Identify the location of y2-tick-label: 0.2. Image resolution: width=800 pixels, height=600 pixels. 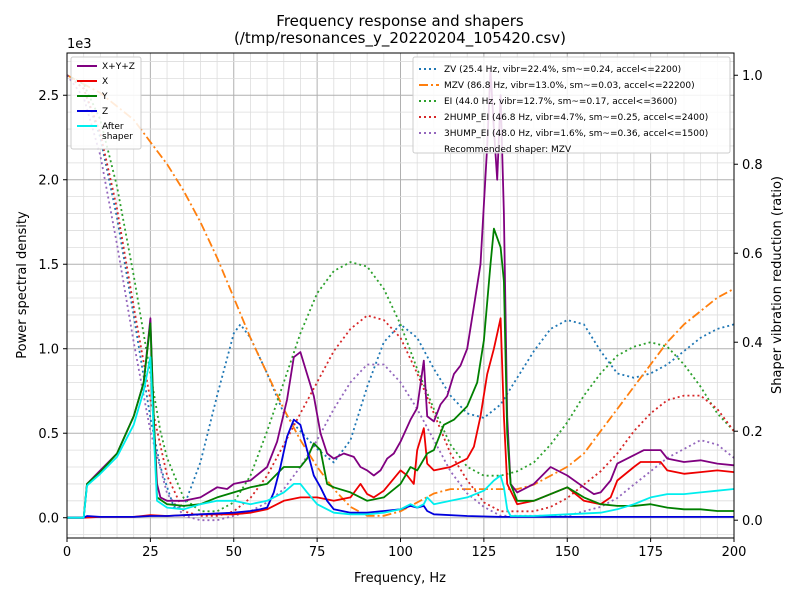
(752, 432).